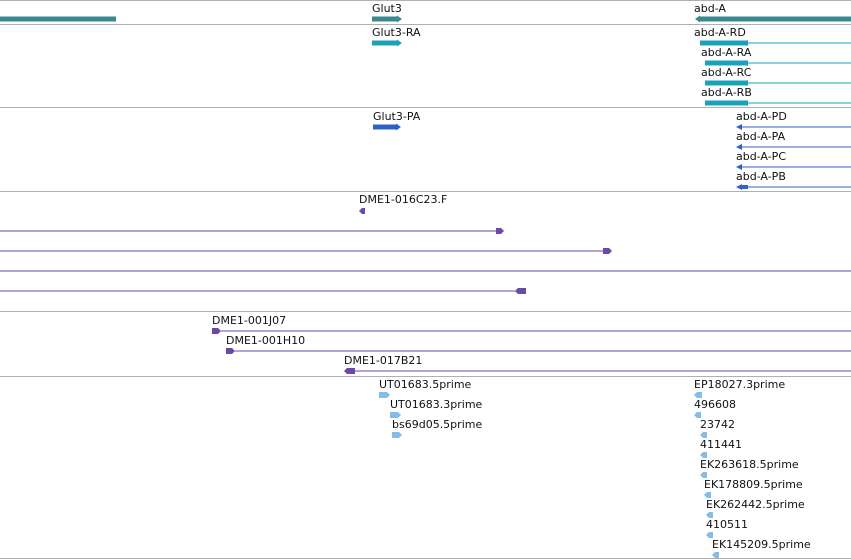  I want to click on protein-label: Glut3-PA, so click(397, 116).